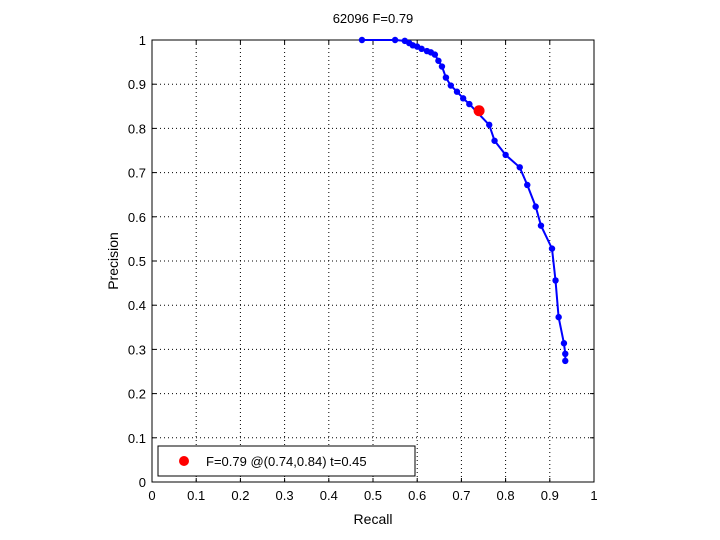  I want to click on y-tick-label: 0.7, so click(137, 173).